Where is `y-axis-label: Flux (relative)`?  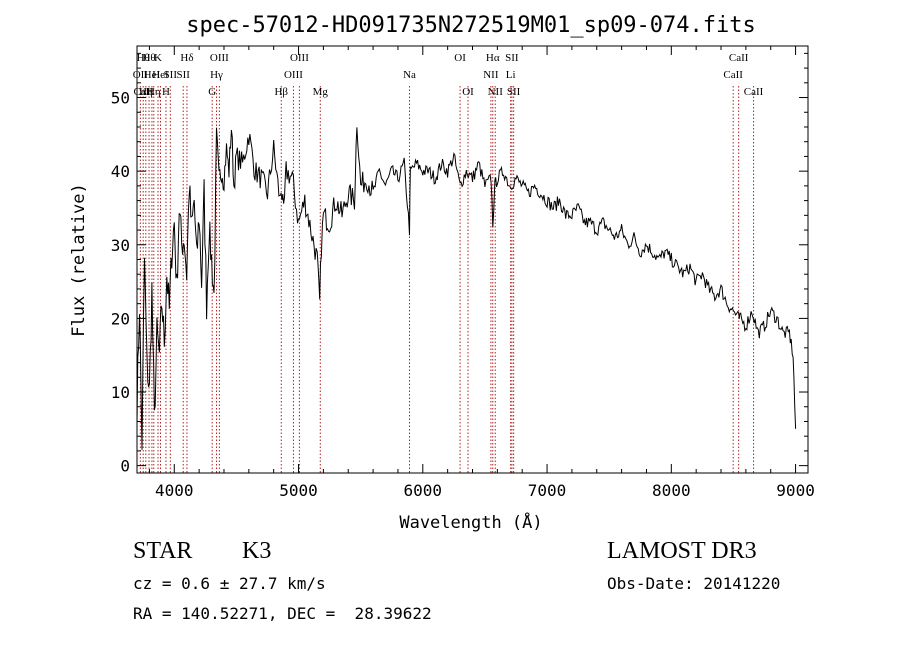 y-axis-label: Flux (relative) is located at coordinates (79, 260).